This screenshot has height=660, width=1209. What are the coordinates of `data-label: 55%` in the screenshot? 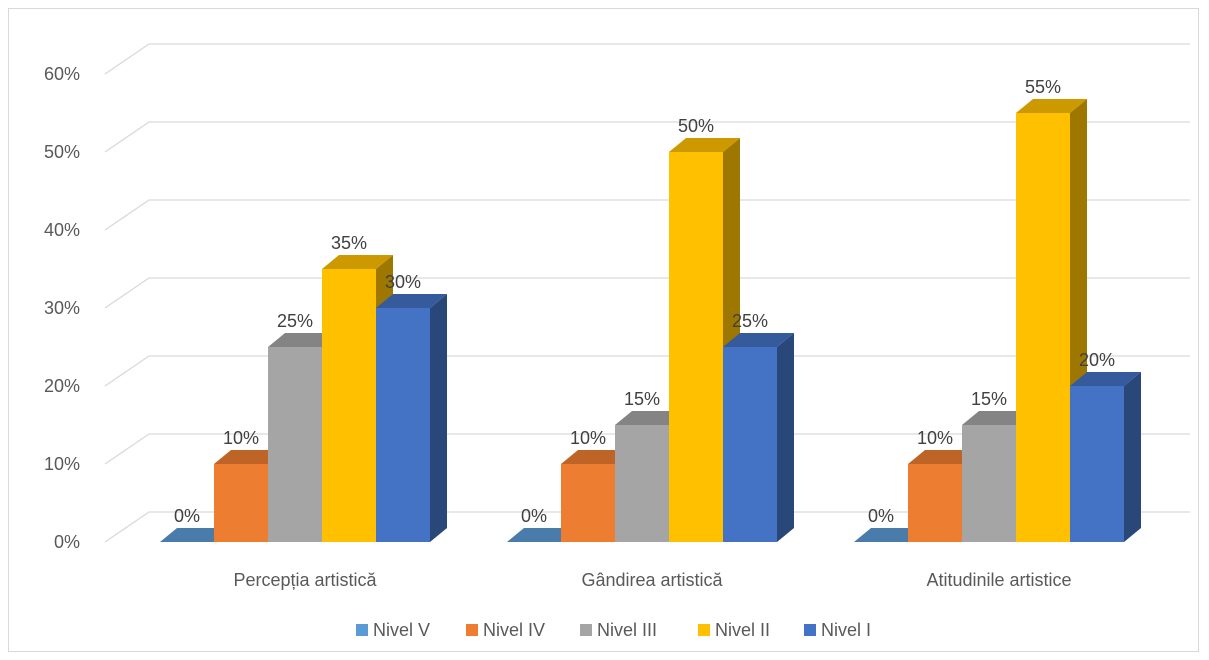 It's located at (1043, 87).